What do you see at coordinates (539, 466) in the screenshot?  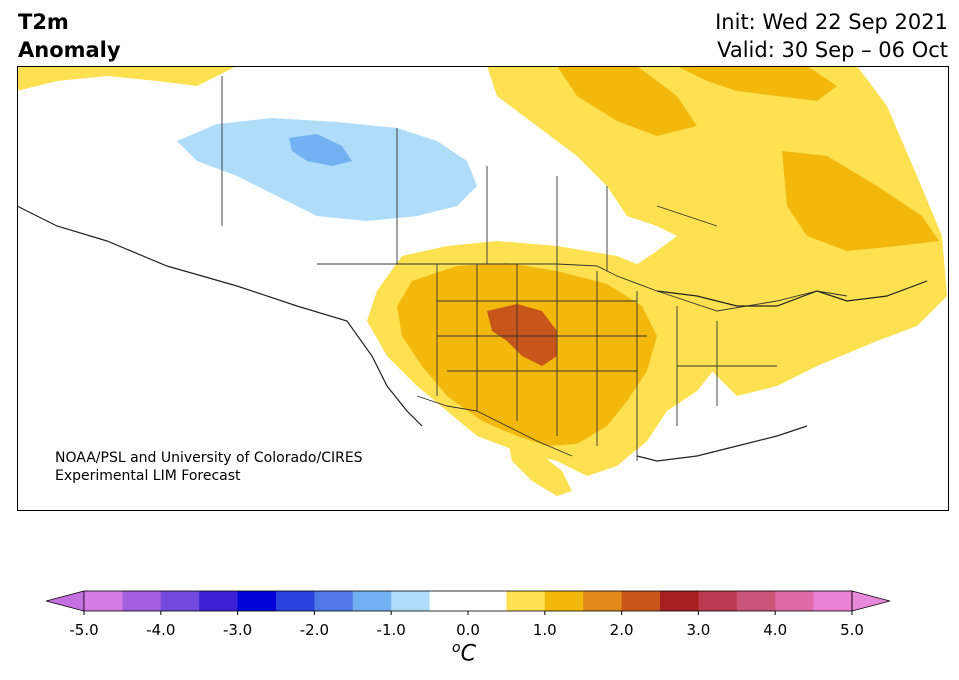 I see `warm-area-baja` at bounding box center [539, 466].